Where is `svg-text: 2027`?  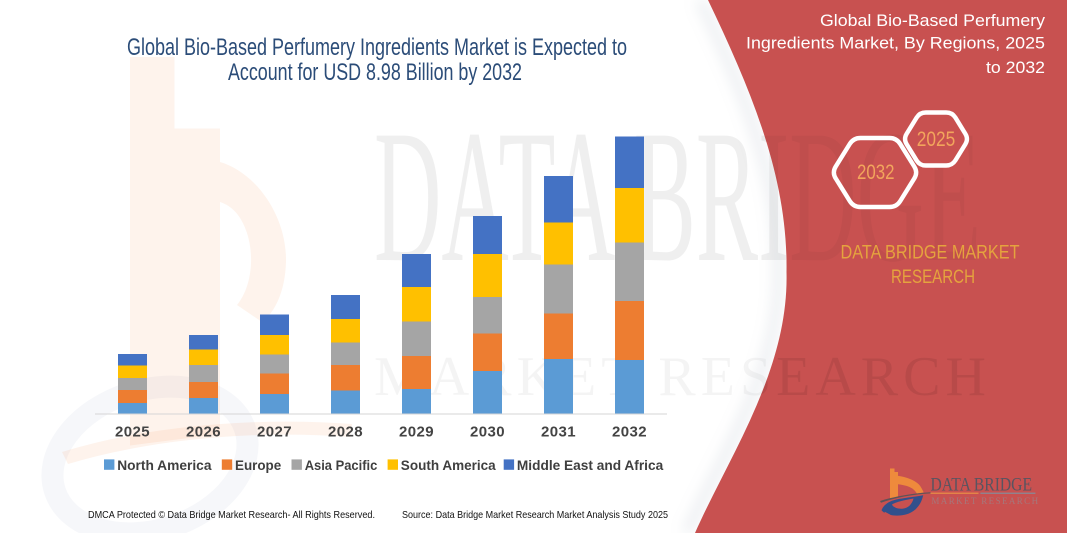
svg-text: 2027 is located at coordinates (274, 432).